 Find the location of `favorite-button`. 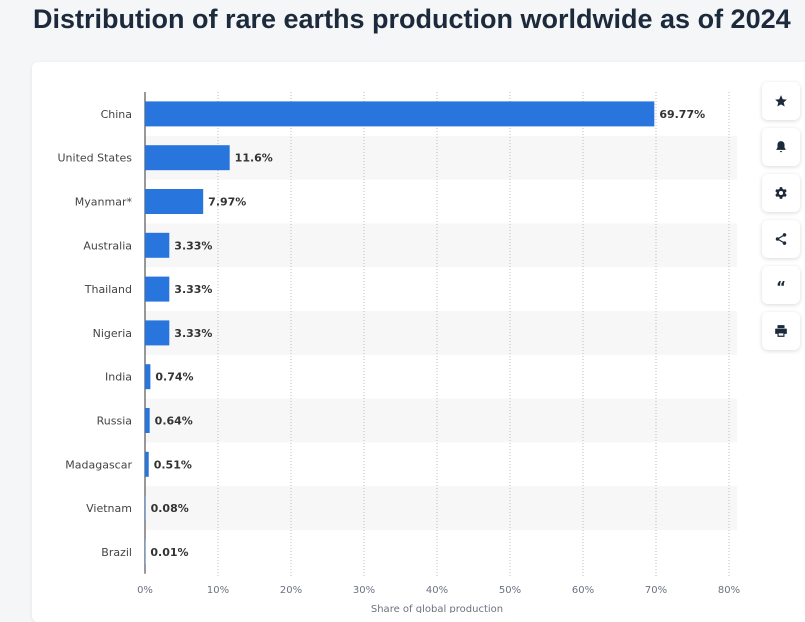

favorite-button is located at coordinates (781, 101).